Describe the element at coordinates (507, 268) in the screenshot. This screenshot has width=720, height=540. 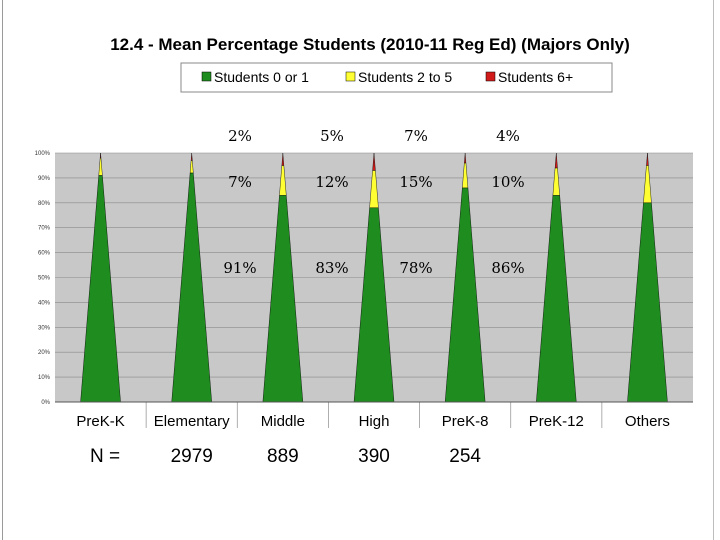
I see `annotation-bottom: 86%` at that location.